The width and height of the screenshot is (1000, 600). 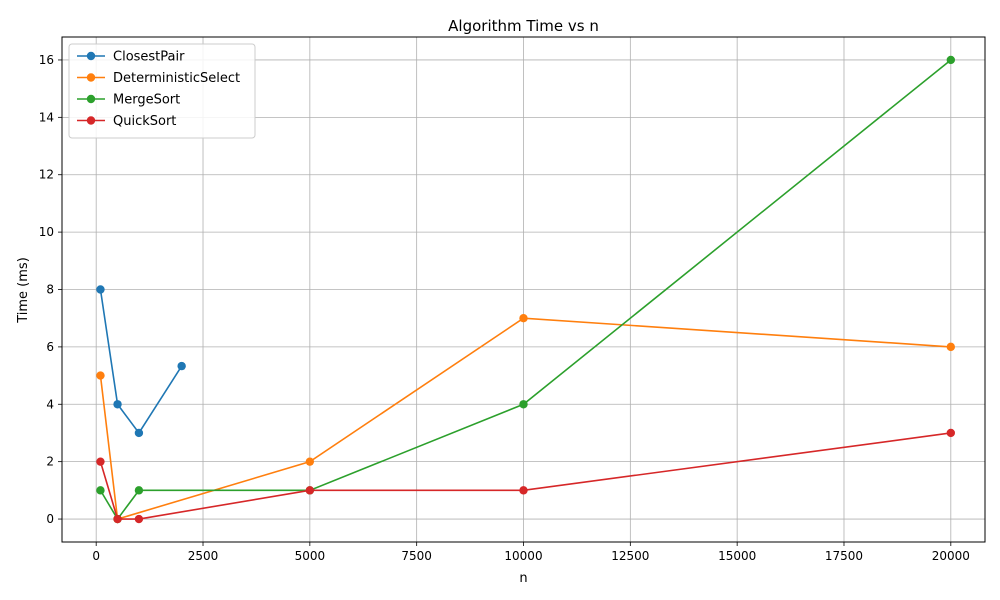 I want to click on x-tick-label: 20000, so click(x=951, y=556).